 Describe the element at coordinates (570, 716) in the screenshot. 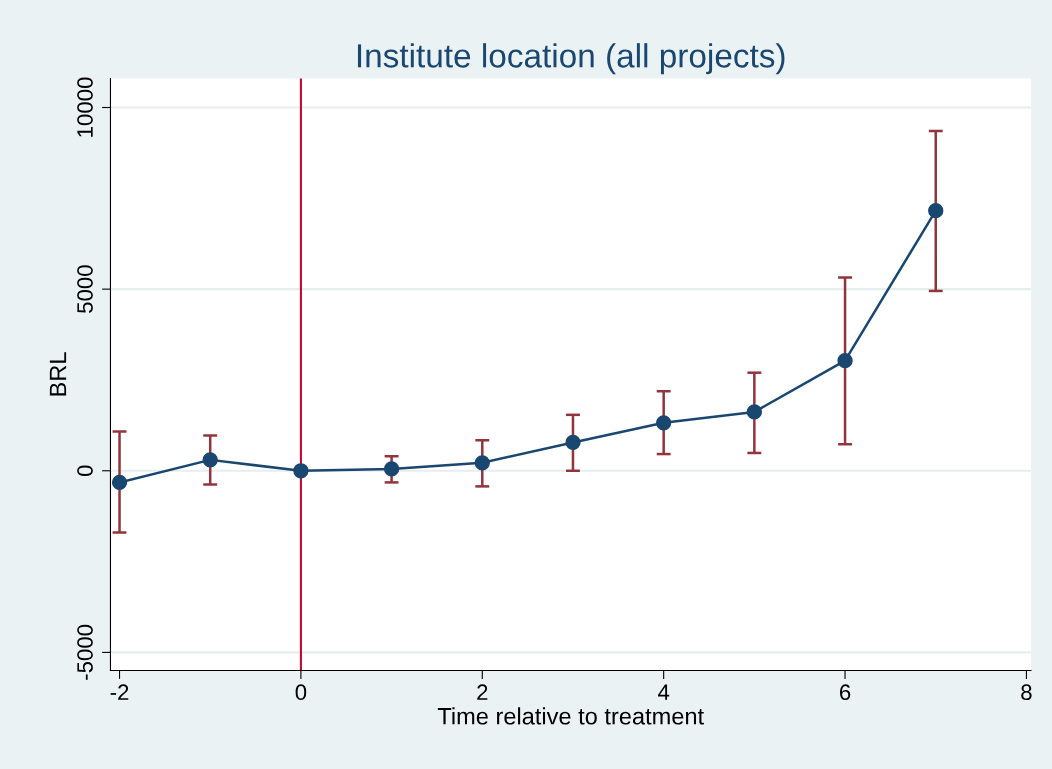

I see `x-axis-title: Time relative to treatment` at that location.